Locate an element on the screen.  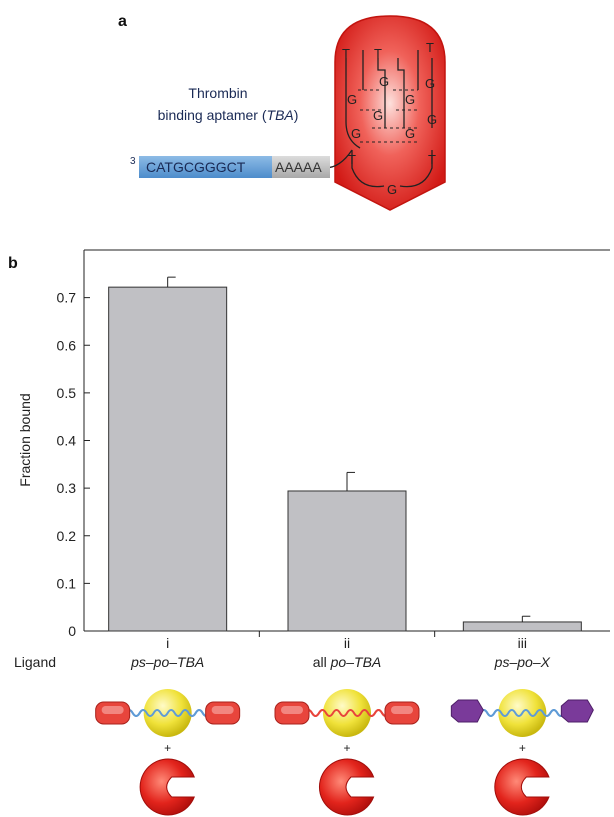
y-tick-label: 0.4 is located at coordinates (67, 441).